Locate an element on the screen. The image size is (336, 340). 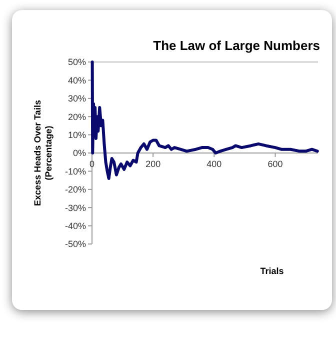
x-tick-label: 600 is located at coordinates (275, 164).